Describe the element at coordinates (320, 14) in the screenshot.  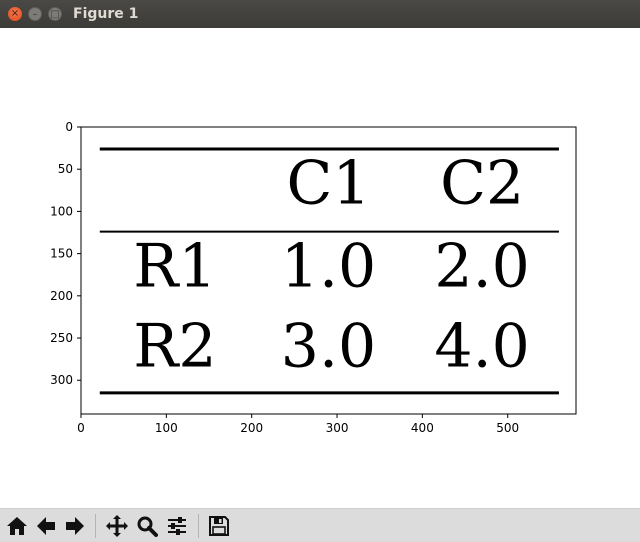
I see `title-bar: × – □ Figure 1` at that location.